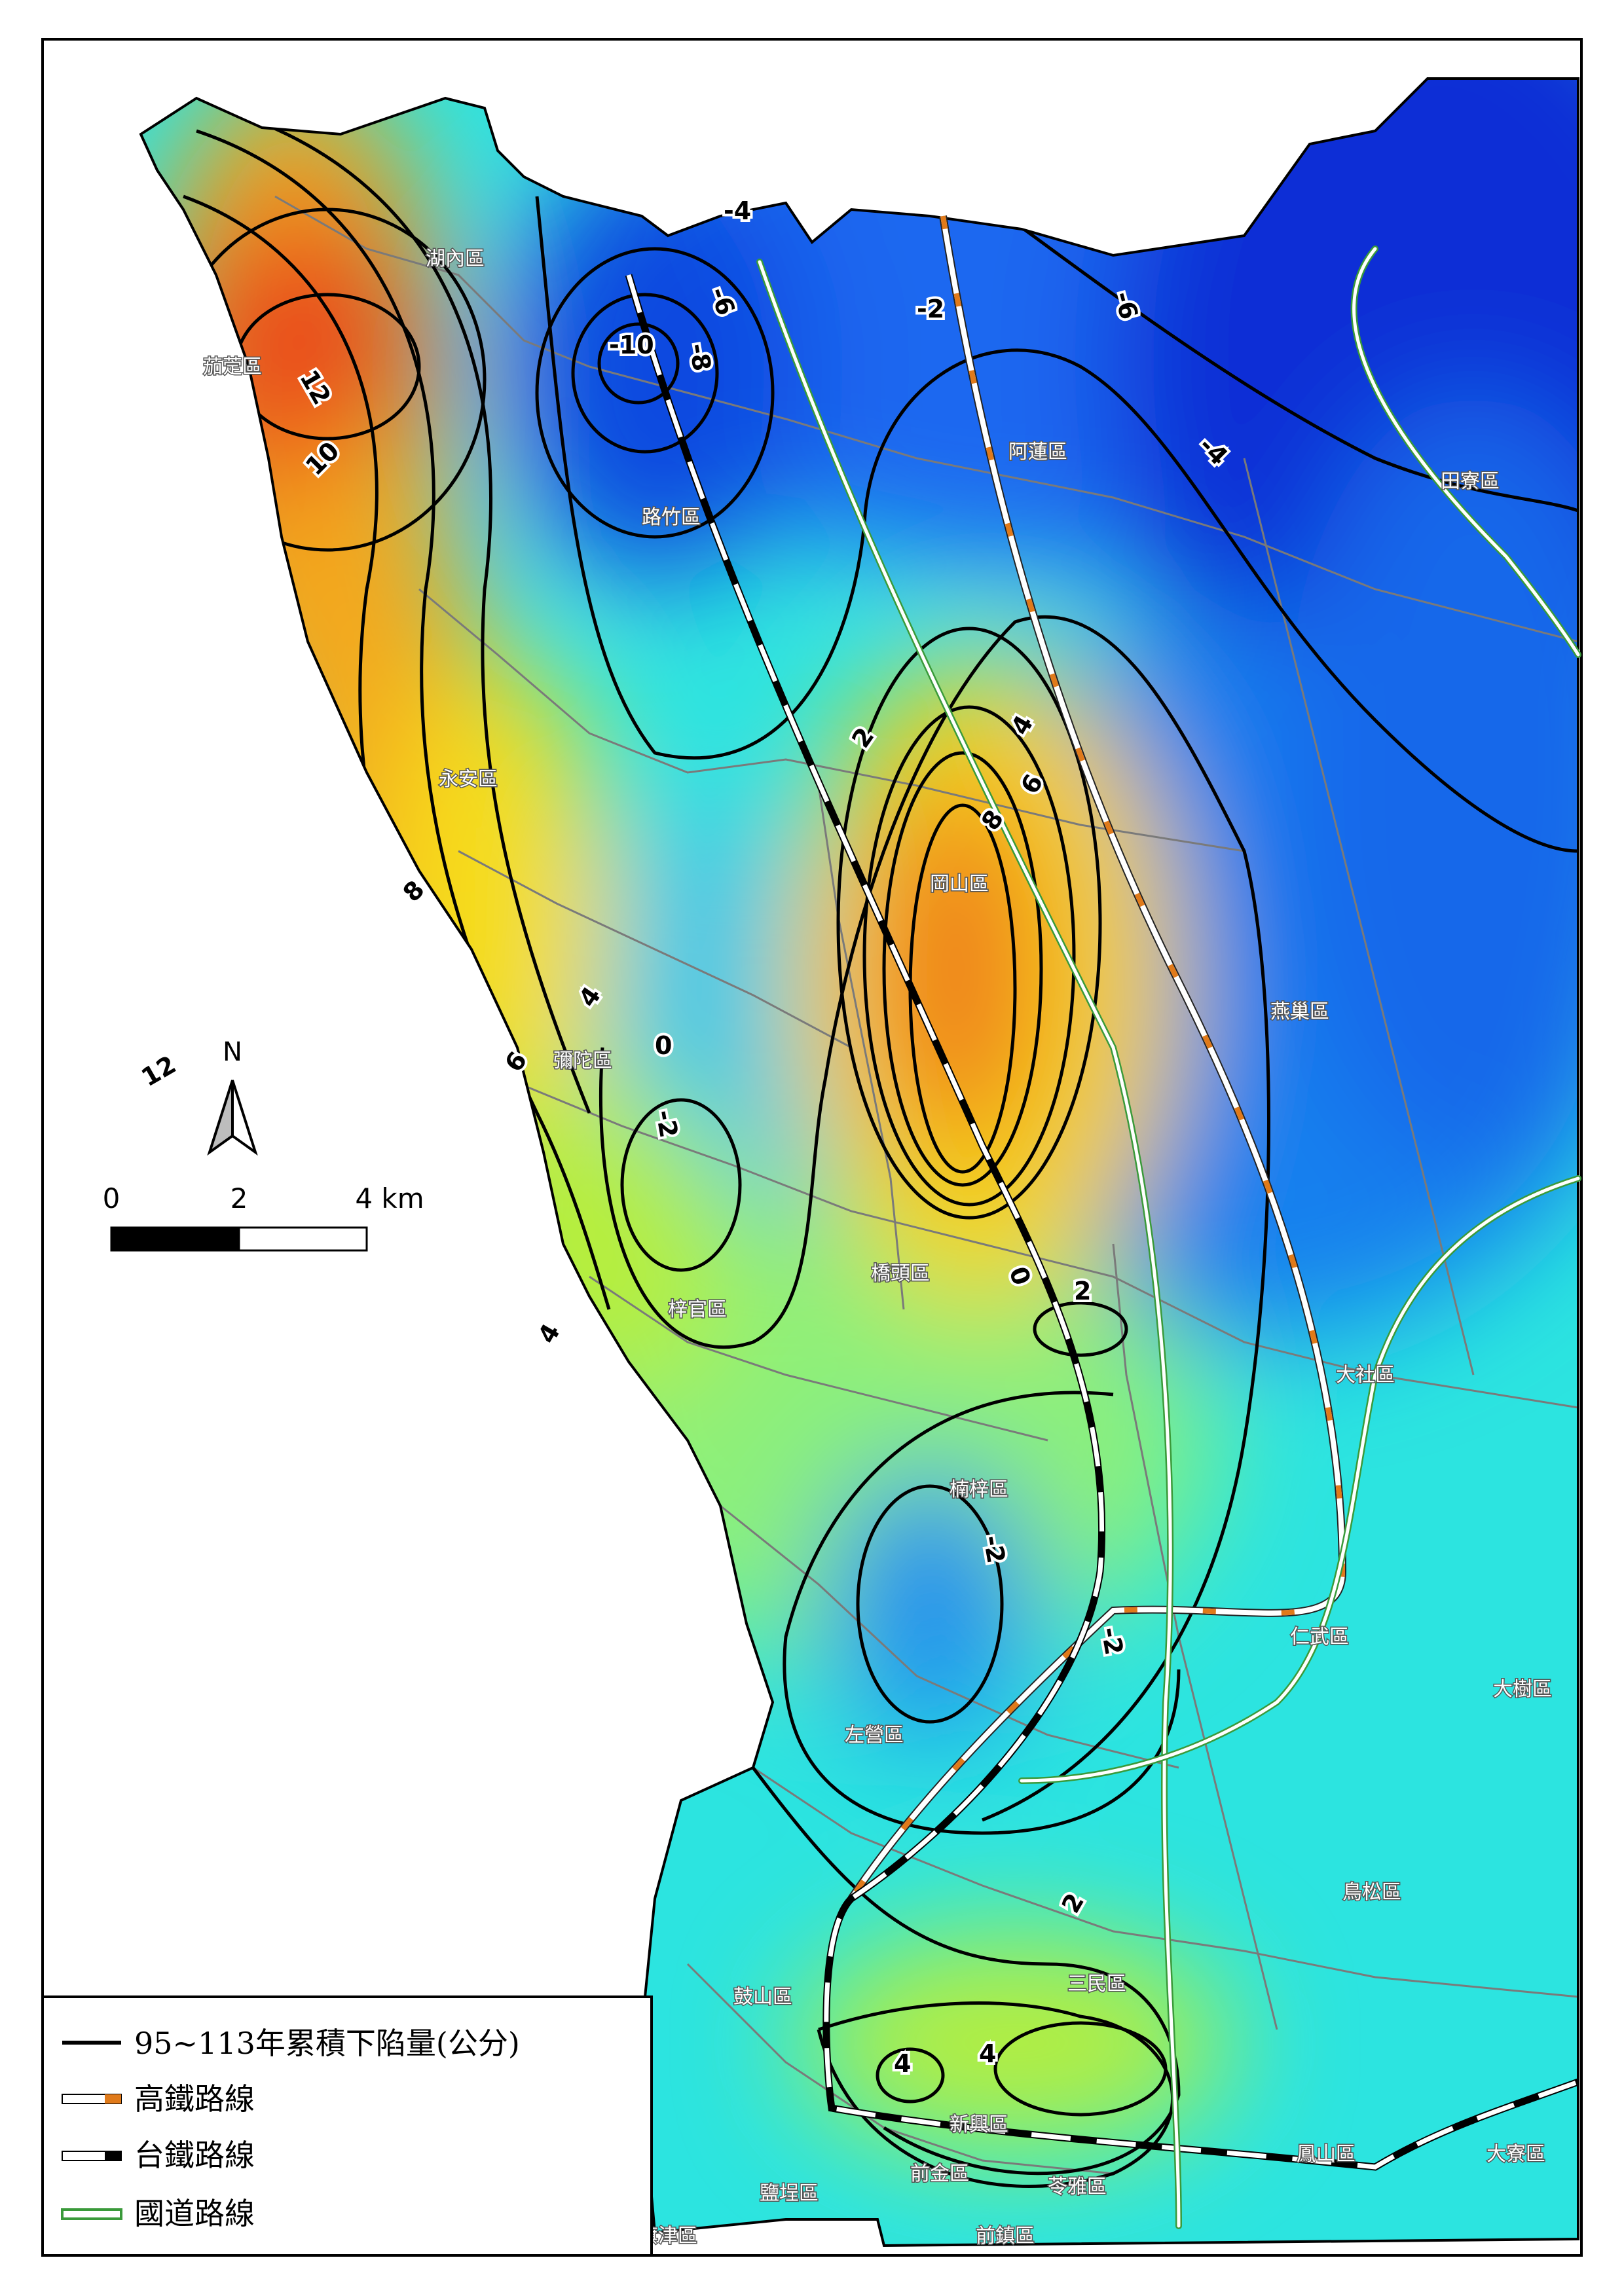 This screenshot has height=2296, width=1624. Describe the element at coordinates (789, 2193) in the screenshot. I see `district-label: 鹽埕區` at that location.